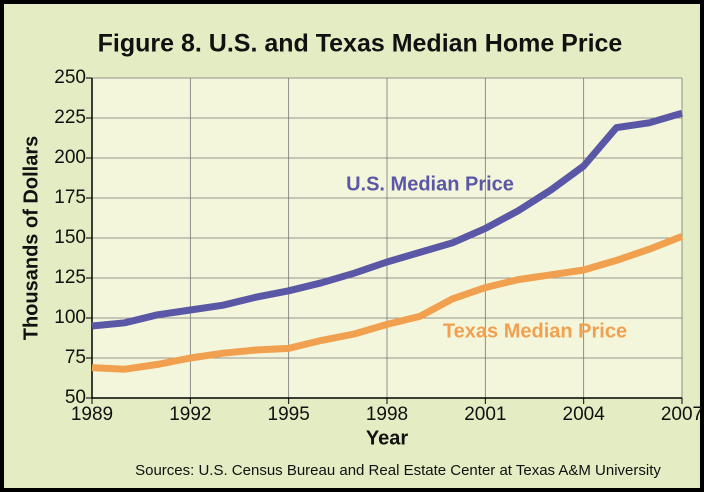 Image resolution: width=704 pixels, height=492 pixels. Describe the element at coordinates (70, 157) in the screenshot. I see `y-tick-label: 200` at that location.